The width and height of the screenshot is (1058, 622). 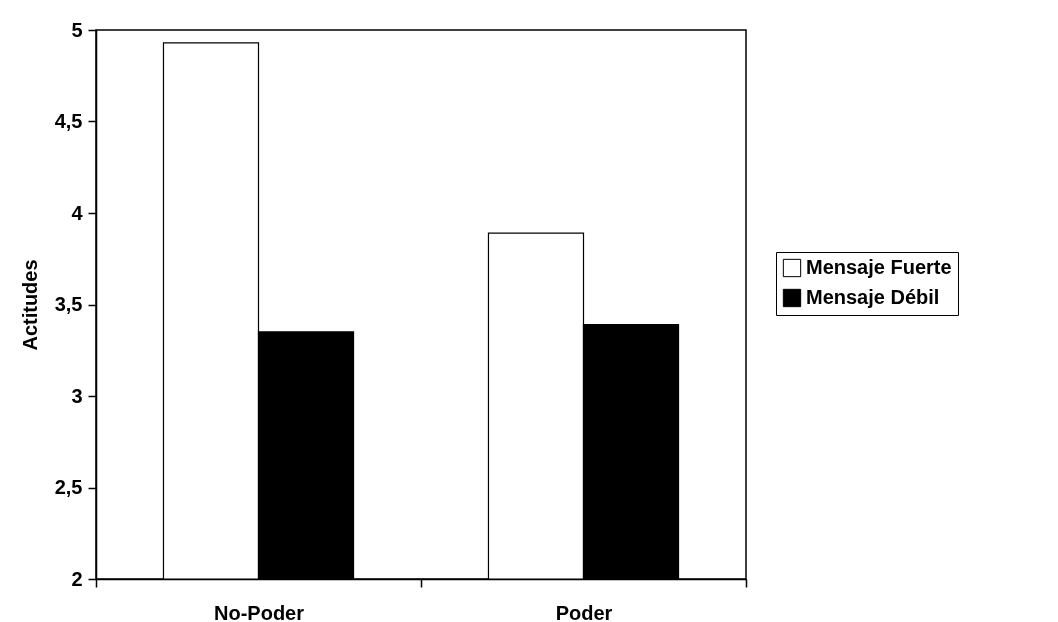 I want to click on y-tick-label: 4, so click(x=77, y=212).